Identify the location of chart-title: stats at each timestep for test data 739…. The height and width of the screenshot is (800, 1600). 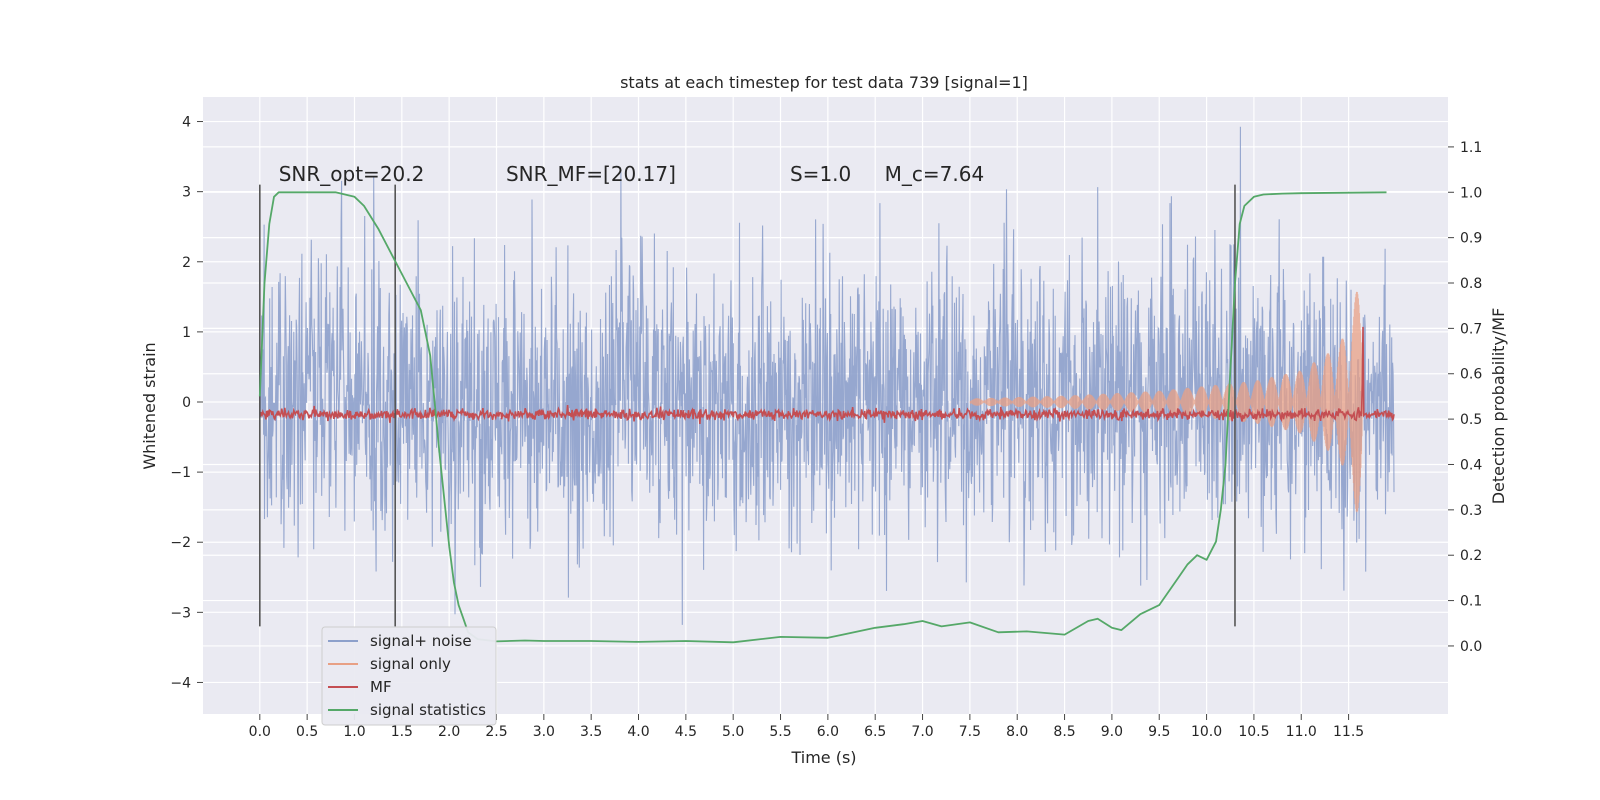
(824, 82).